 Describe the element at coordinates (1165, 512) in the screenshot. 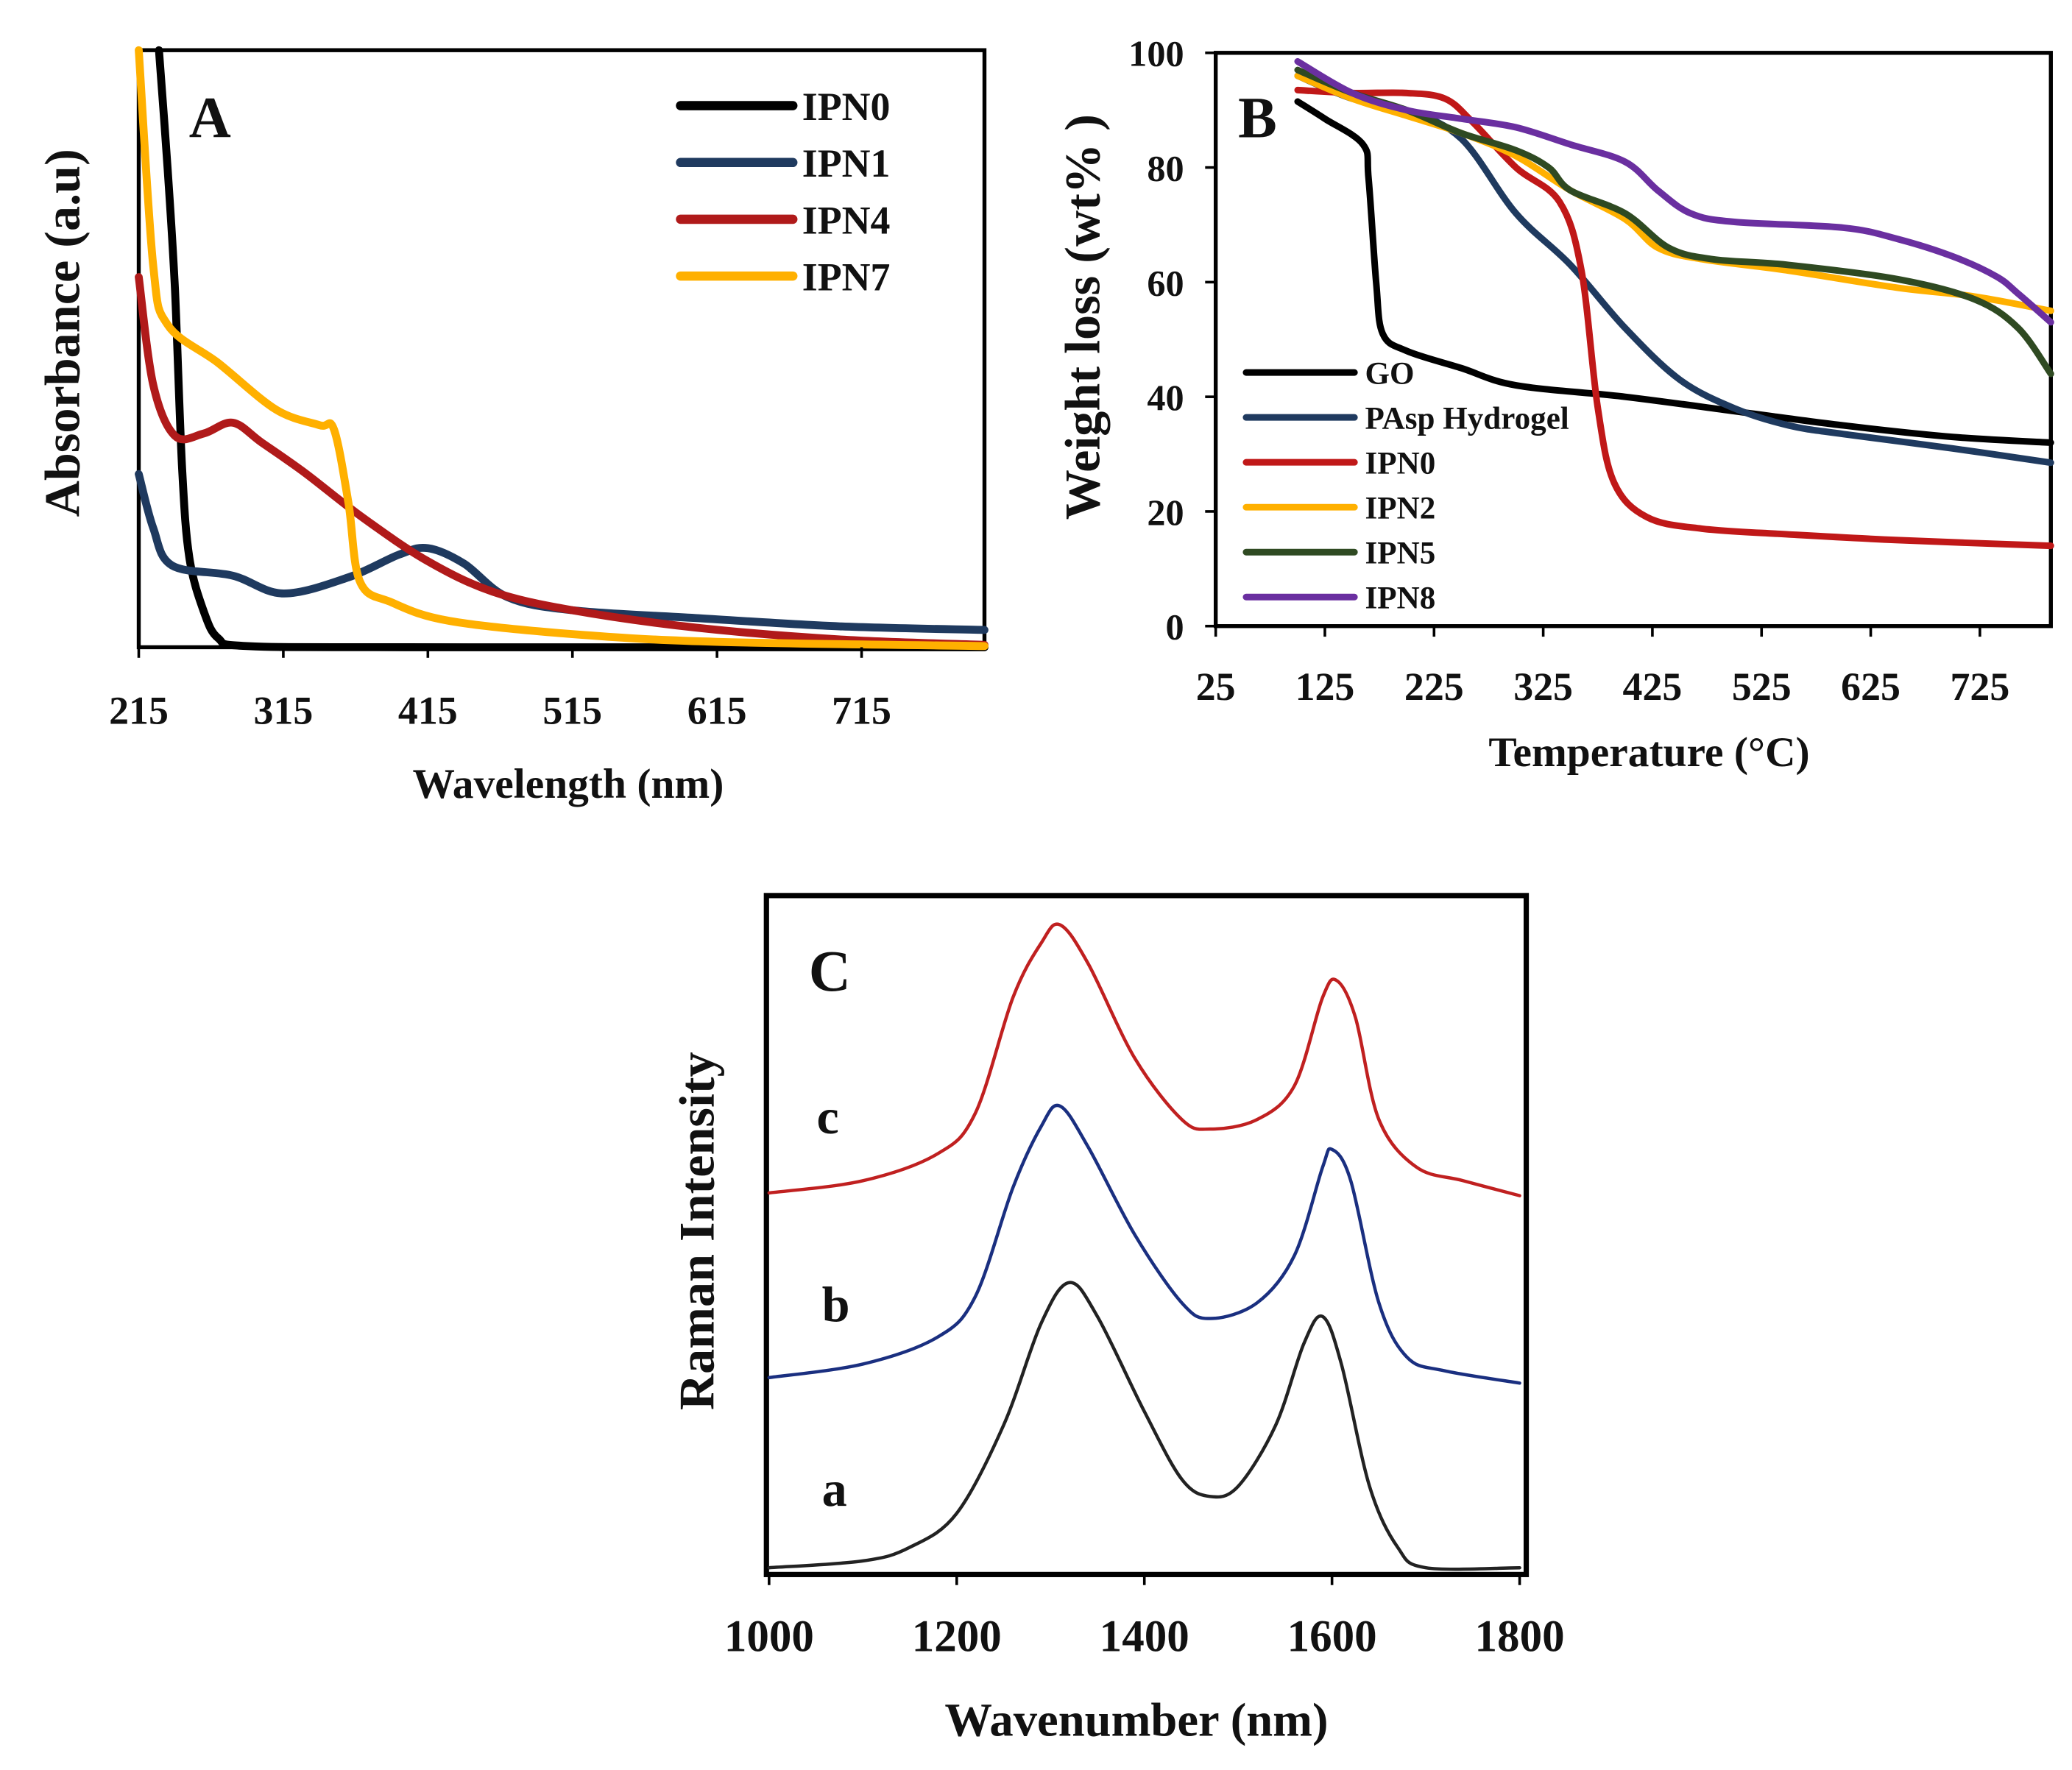

I see `y-tick-label: 20` at that location.